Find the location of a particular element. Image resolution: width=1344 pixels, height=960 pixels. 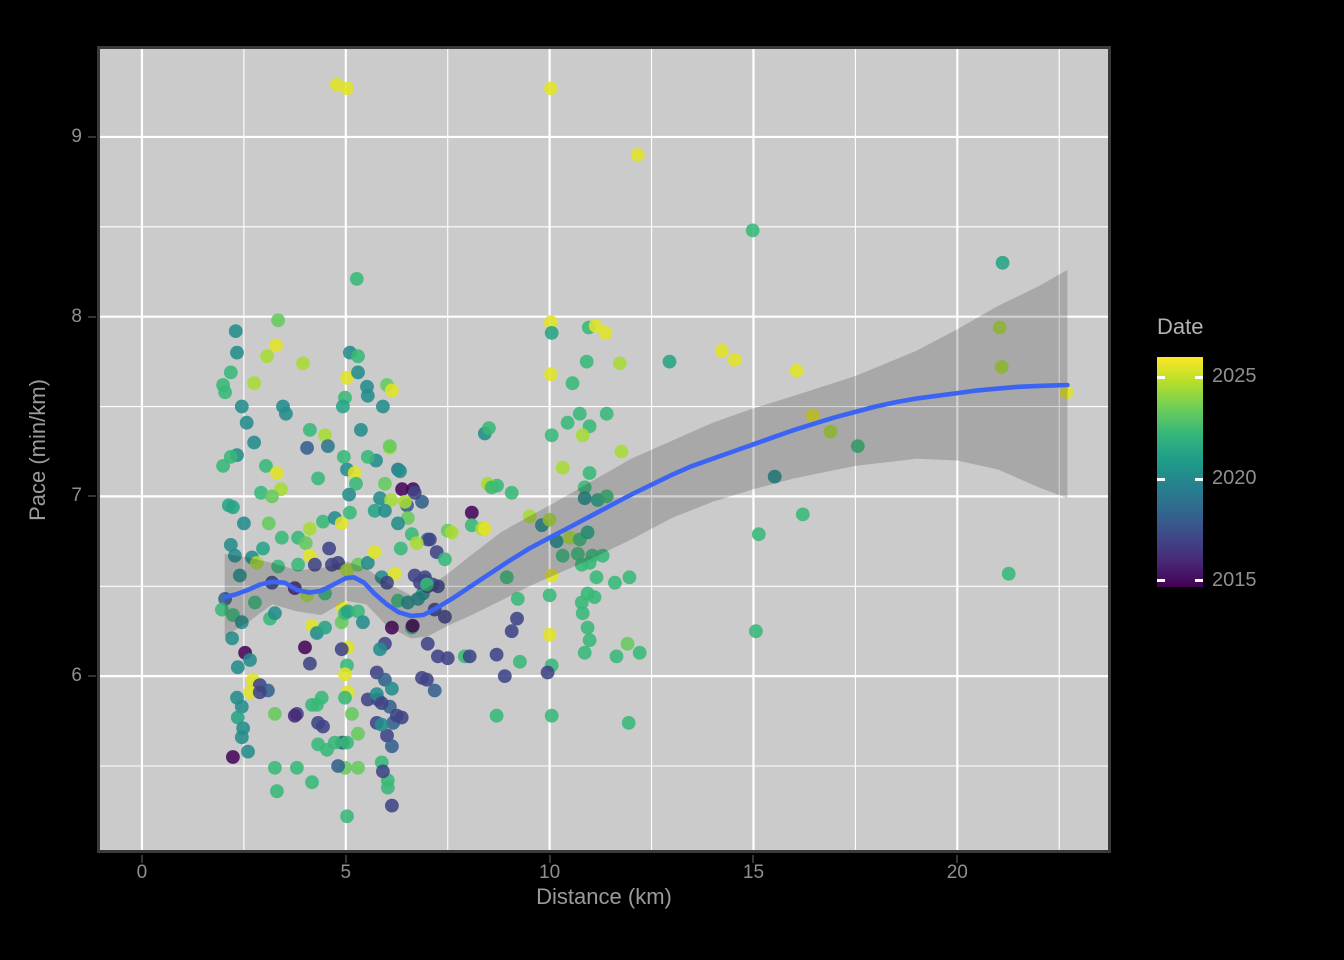

y-tick-label: 6 is located at coordinates (76, 676).